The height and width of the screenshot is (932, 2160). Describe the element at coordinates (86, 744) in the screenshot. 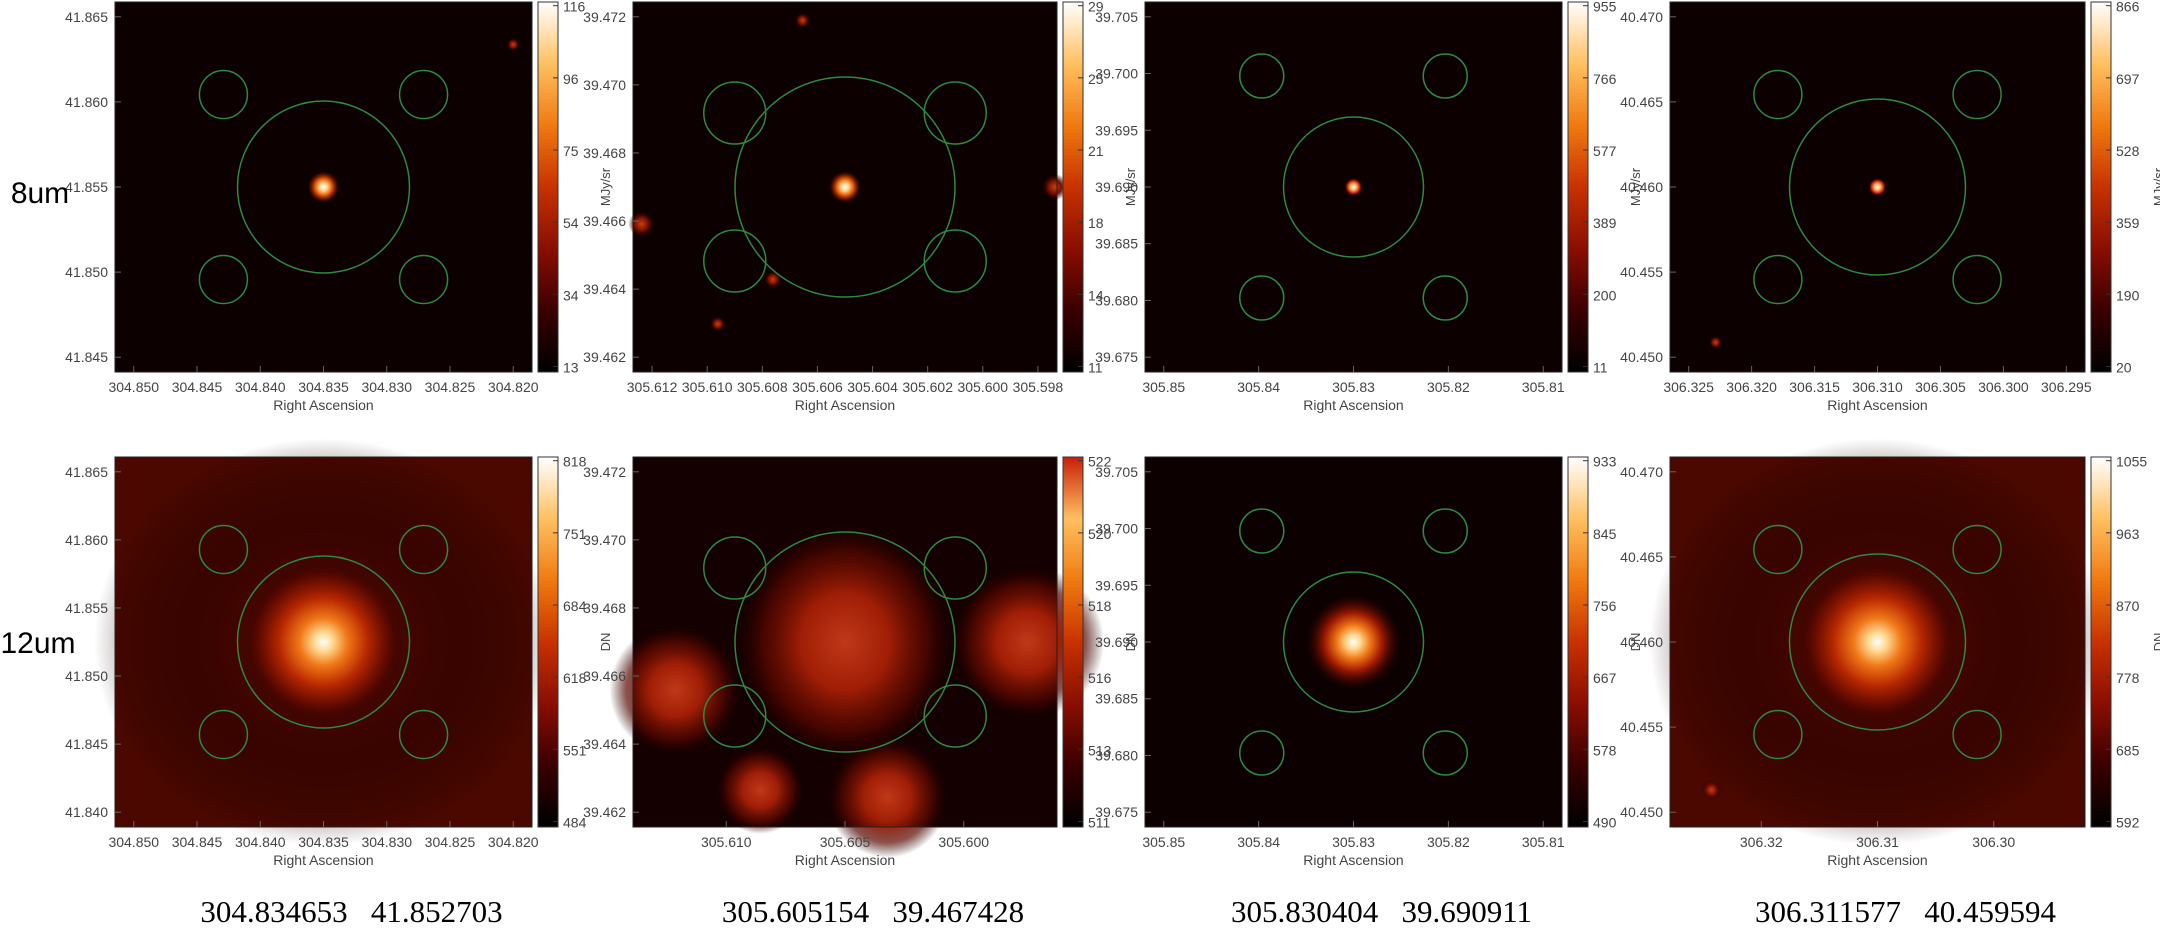

I see `y-tick-label: 41.845` at that location.